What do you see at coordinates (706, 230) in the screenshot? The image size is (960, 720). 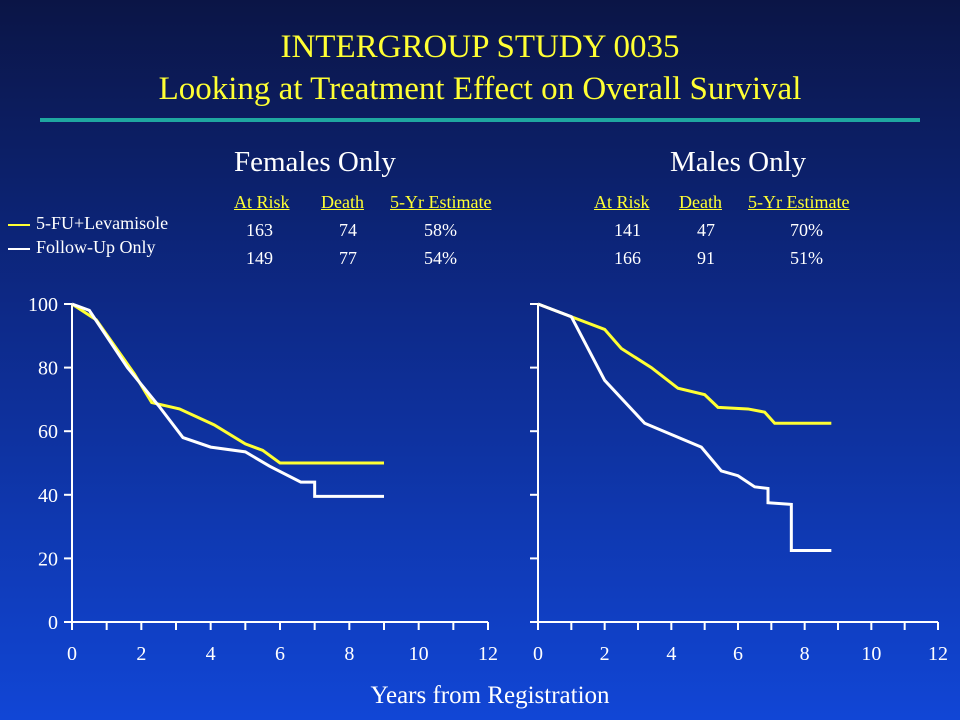 I see `stats-death: 47` at bounding box center [706, 230].